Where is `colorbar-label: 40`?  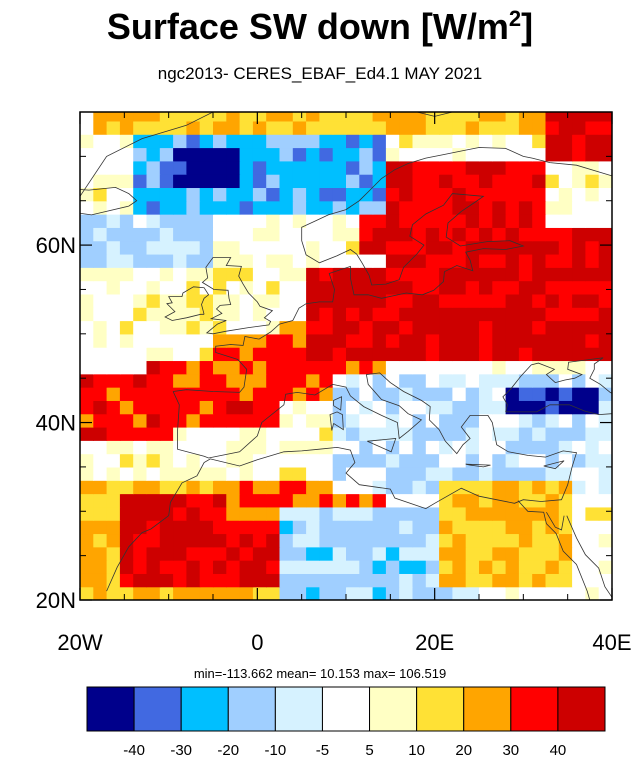 colorbar-label: 40 is located at coordinates (558, 750).